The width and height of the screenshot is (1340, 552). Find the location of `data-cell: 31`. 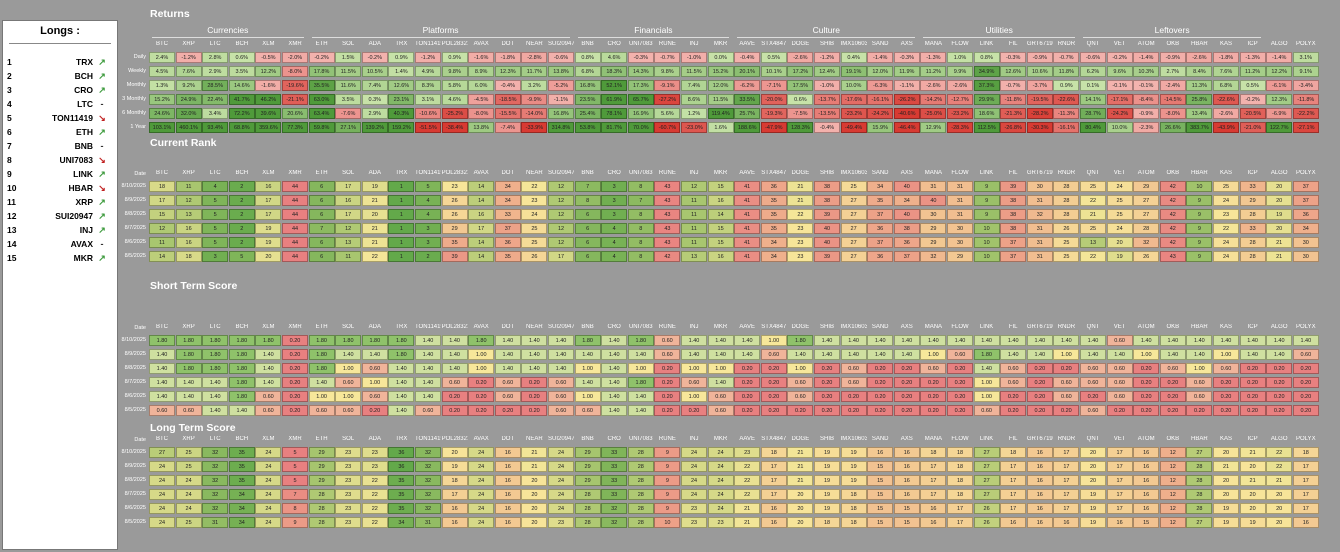

data-cell: 31 is located at coordinates (960, 186).